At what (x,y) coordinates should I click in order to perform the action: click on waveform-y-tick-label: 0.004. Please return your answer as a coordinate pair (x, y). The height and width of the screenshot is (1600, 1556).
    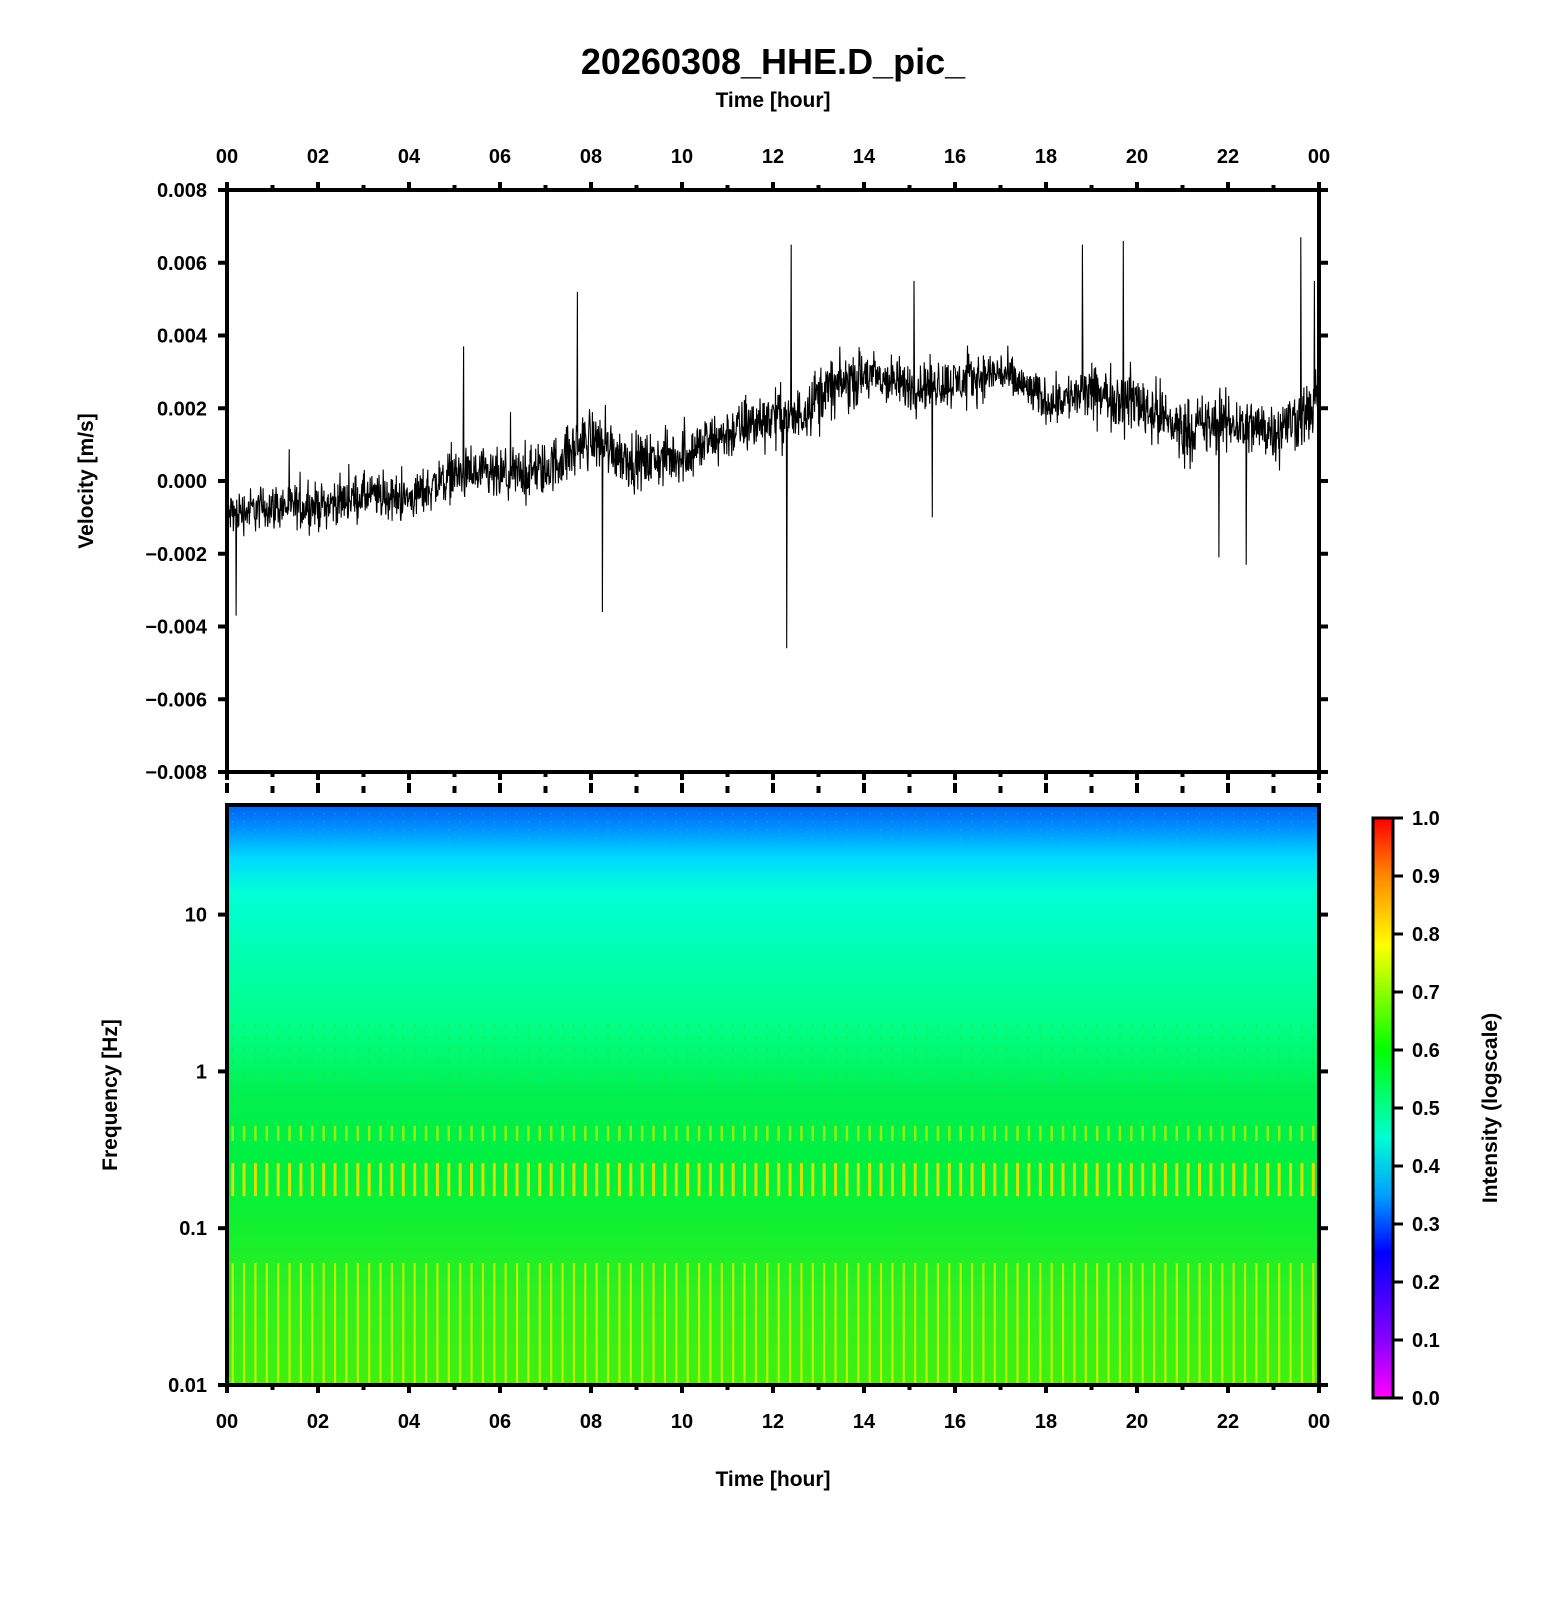
    Looking at the image, I should click on (182, 337).